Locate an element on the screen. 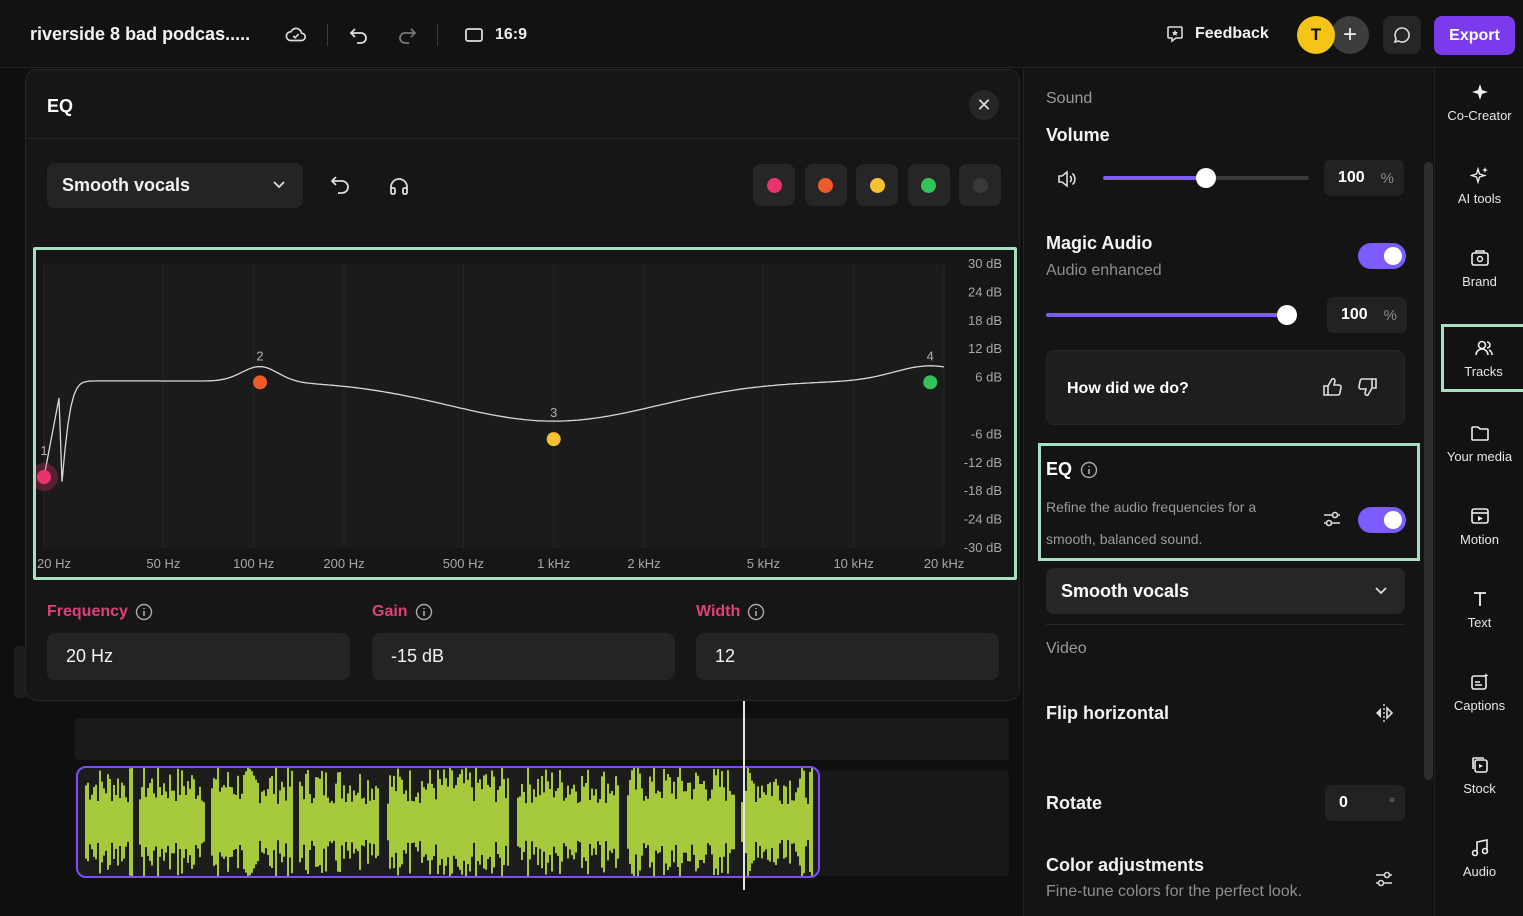 The image size is (1523, 916). color-adjustments-settings-icon is located at coordinates (1384, 881).